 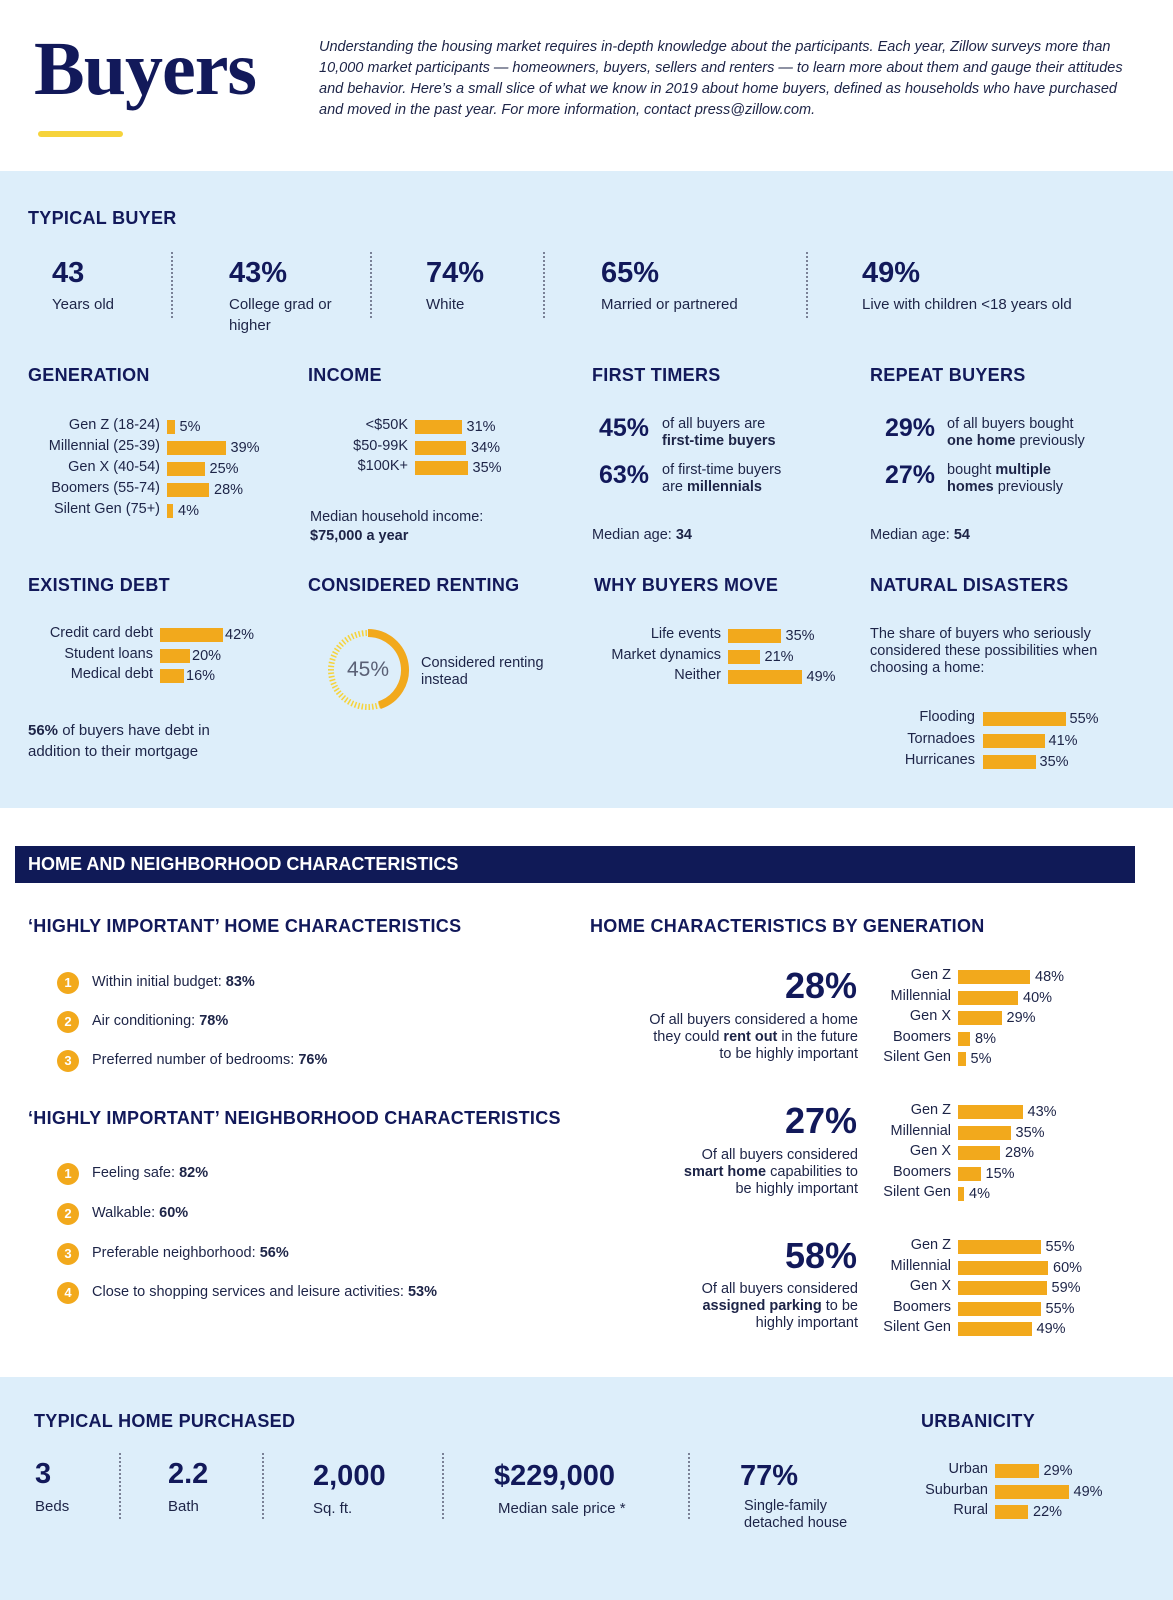 I want to click on page-title: Buyers, so click(x=145, y=69).